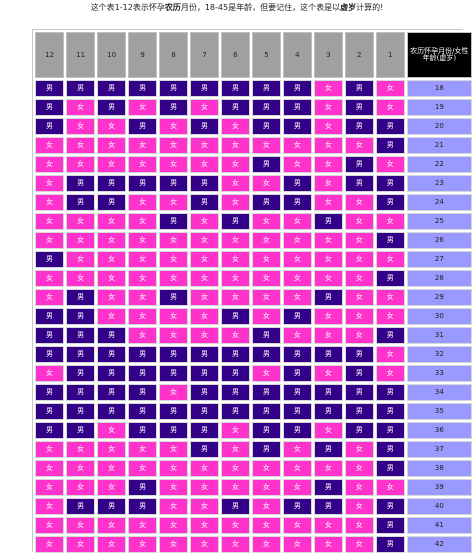 The image size is (474, 555). I want to click on table-row: 男女男女男女男男男女男女 19, so click(253, 107).